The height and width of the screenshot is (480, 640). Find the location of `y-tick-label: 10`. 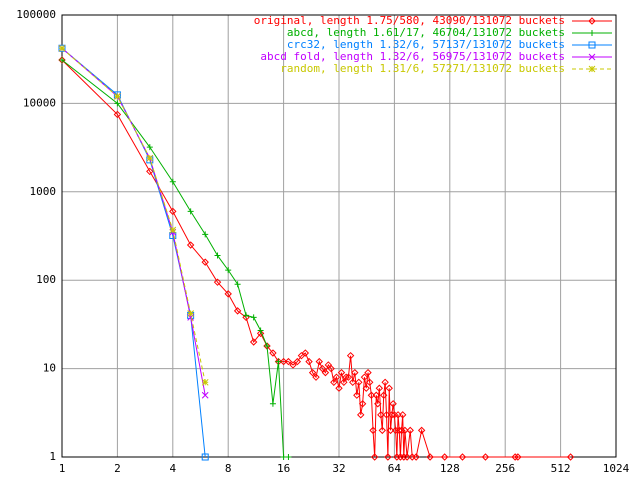

y-tick-label: 10 is located at coordinates (49, 368).